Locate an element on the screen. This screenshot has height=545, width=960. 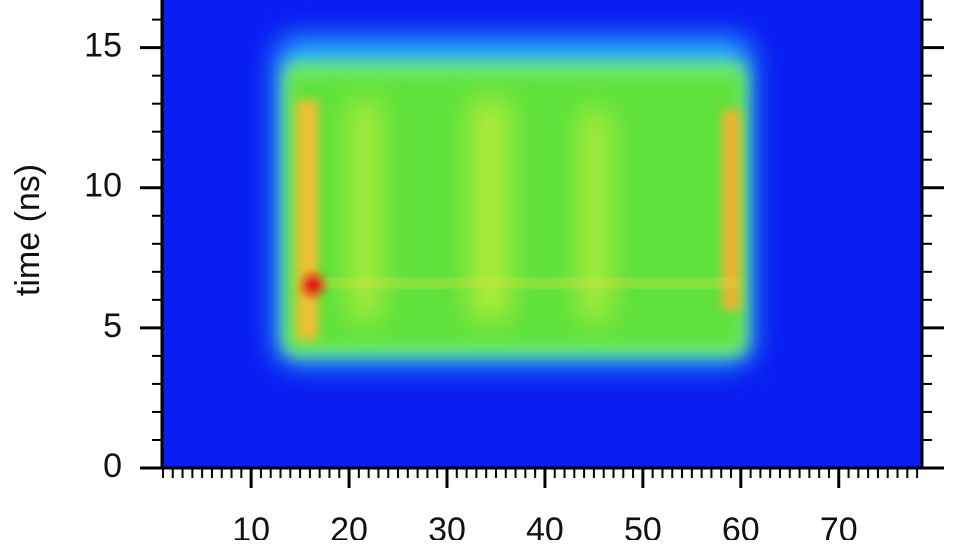
x-tick-label: 60 is located at coordinates (741, 525).